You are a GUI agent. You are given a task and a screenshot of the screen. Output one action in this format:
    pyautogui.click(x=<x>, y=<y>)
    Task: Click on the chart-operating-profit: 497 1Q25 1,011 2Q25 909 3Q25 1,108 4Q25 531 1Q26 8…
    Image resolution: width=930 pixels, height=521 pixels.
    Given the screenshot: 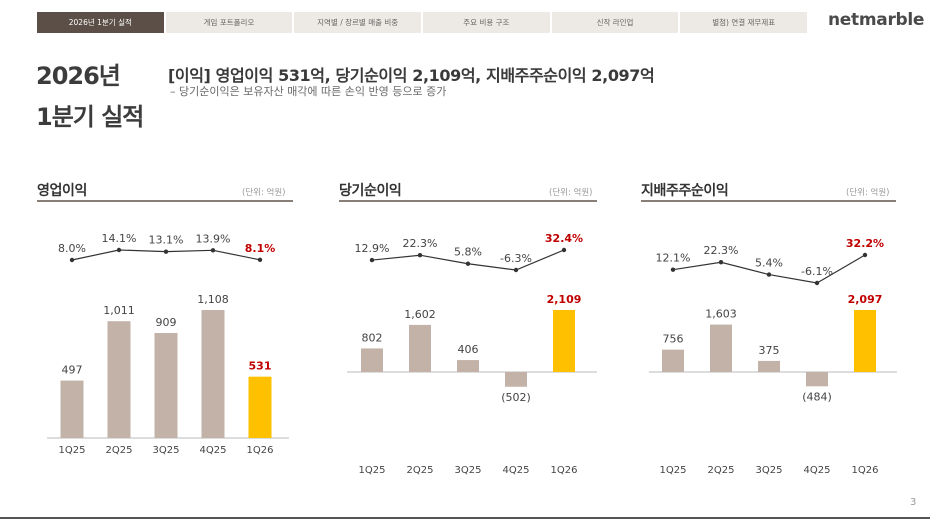 What is the action you would take?
    pyautogui.click(x=168, y=344)
    